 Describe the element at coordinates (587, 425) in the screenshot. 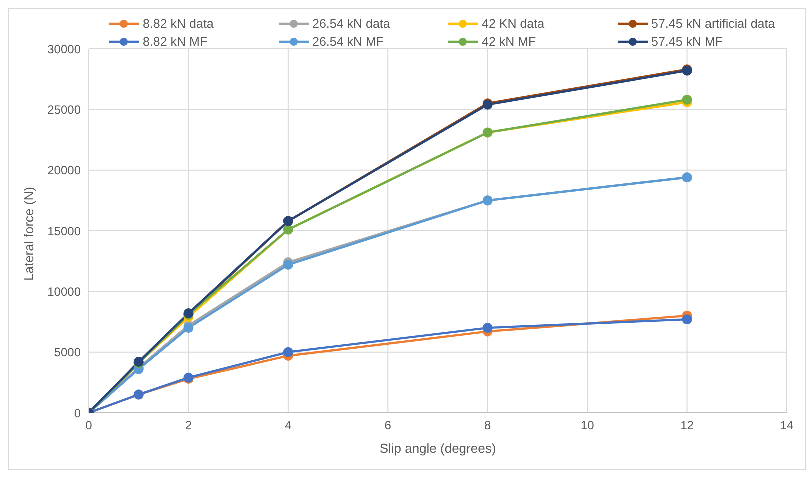

I see `x-tick-label: 10` at that location.